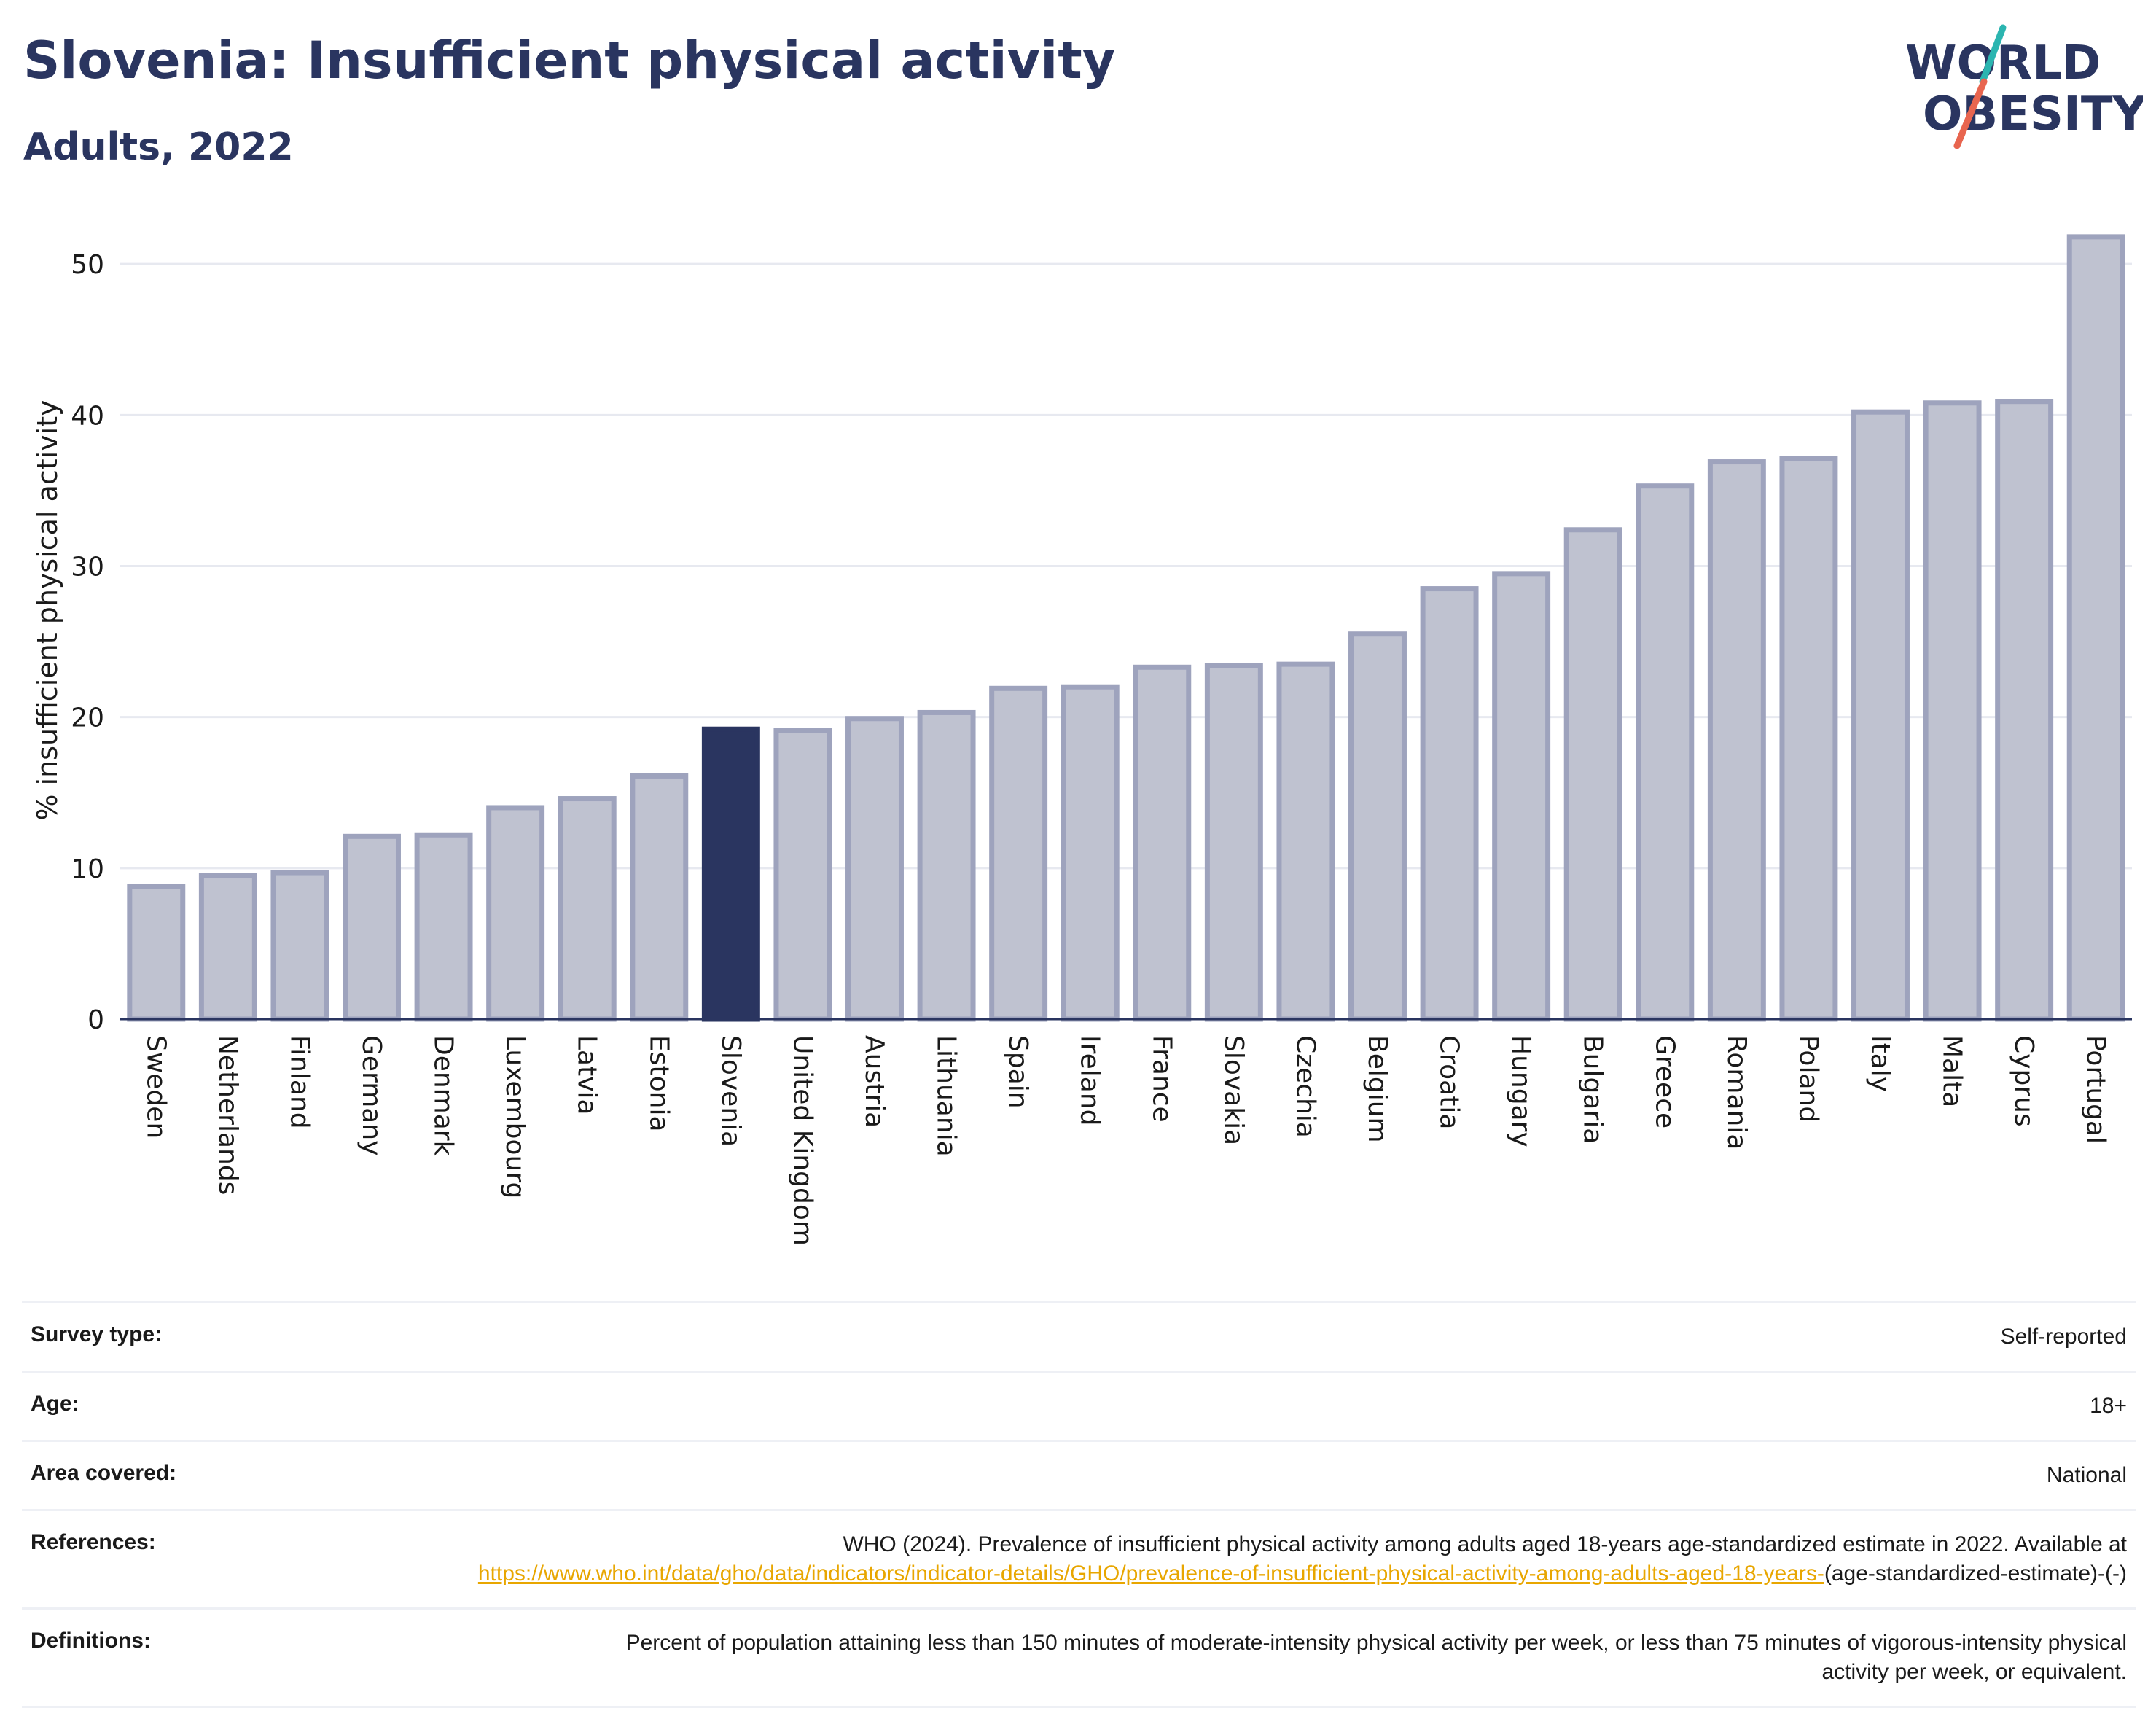 This screenshot has height=1735, width=2156. What do you see at coordinates (97, 1334) in the screenshot?
I see `survey-type-label: Survey type:` at bounding box center [97, 1334].